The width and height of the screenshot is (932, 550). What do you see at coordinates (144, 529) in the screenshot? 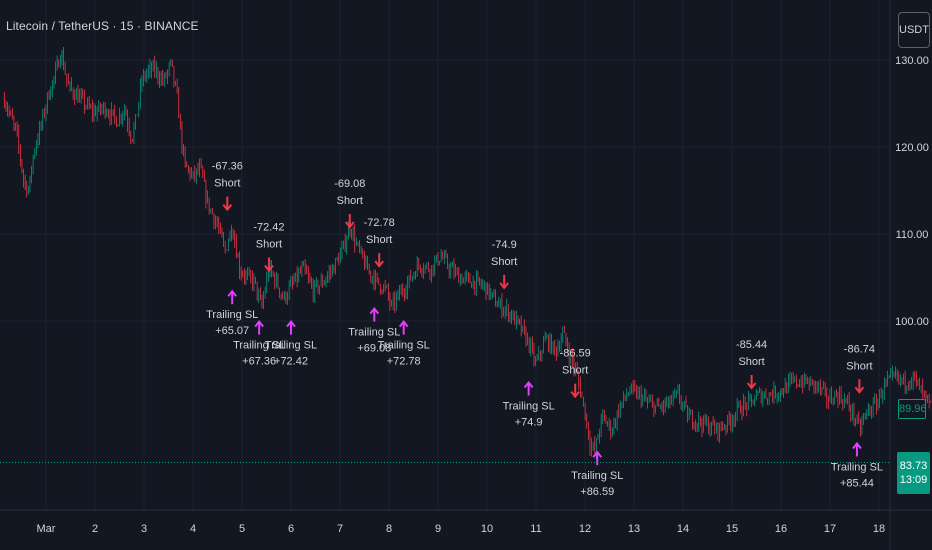
I see `time-tick-label: 3` at bounding box center [144, 529].